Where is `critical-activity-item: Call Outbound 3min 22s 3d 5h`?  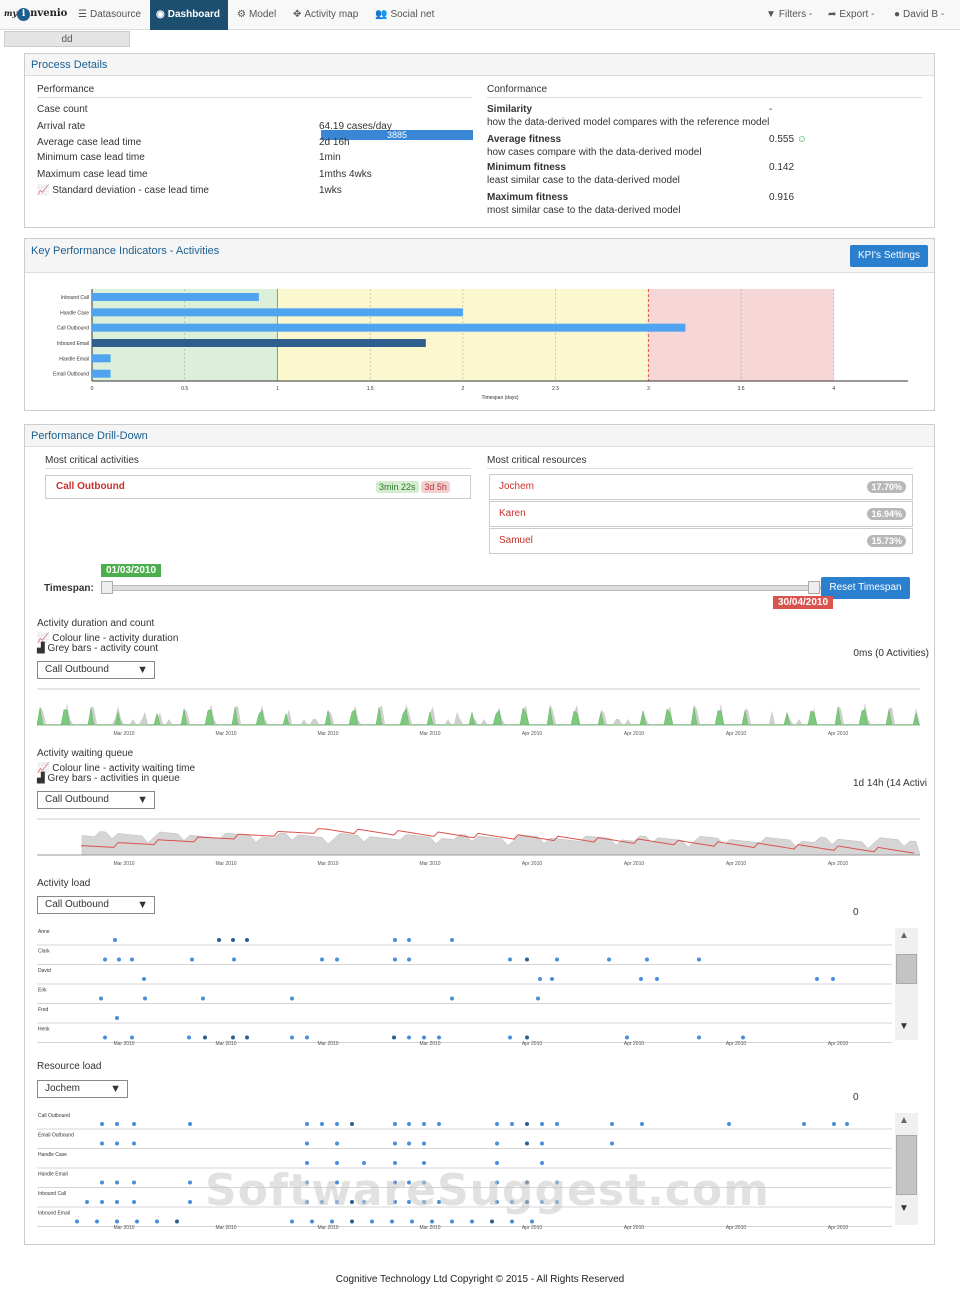
critical-activity-item: Call Outbound 3min 22s 3d 5h is located at coordinates (258, 487).